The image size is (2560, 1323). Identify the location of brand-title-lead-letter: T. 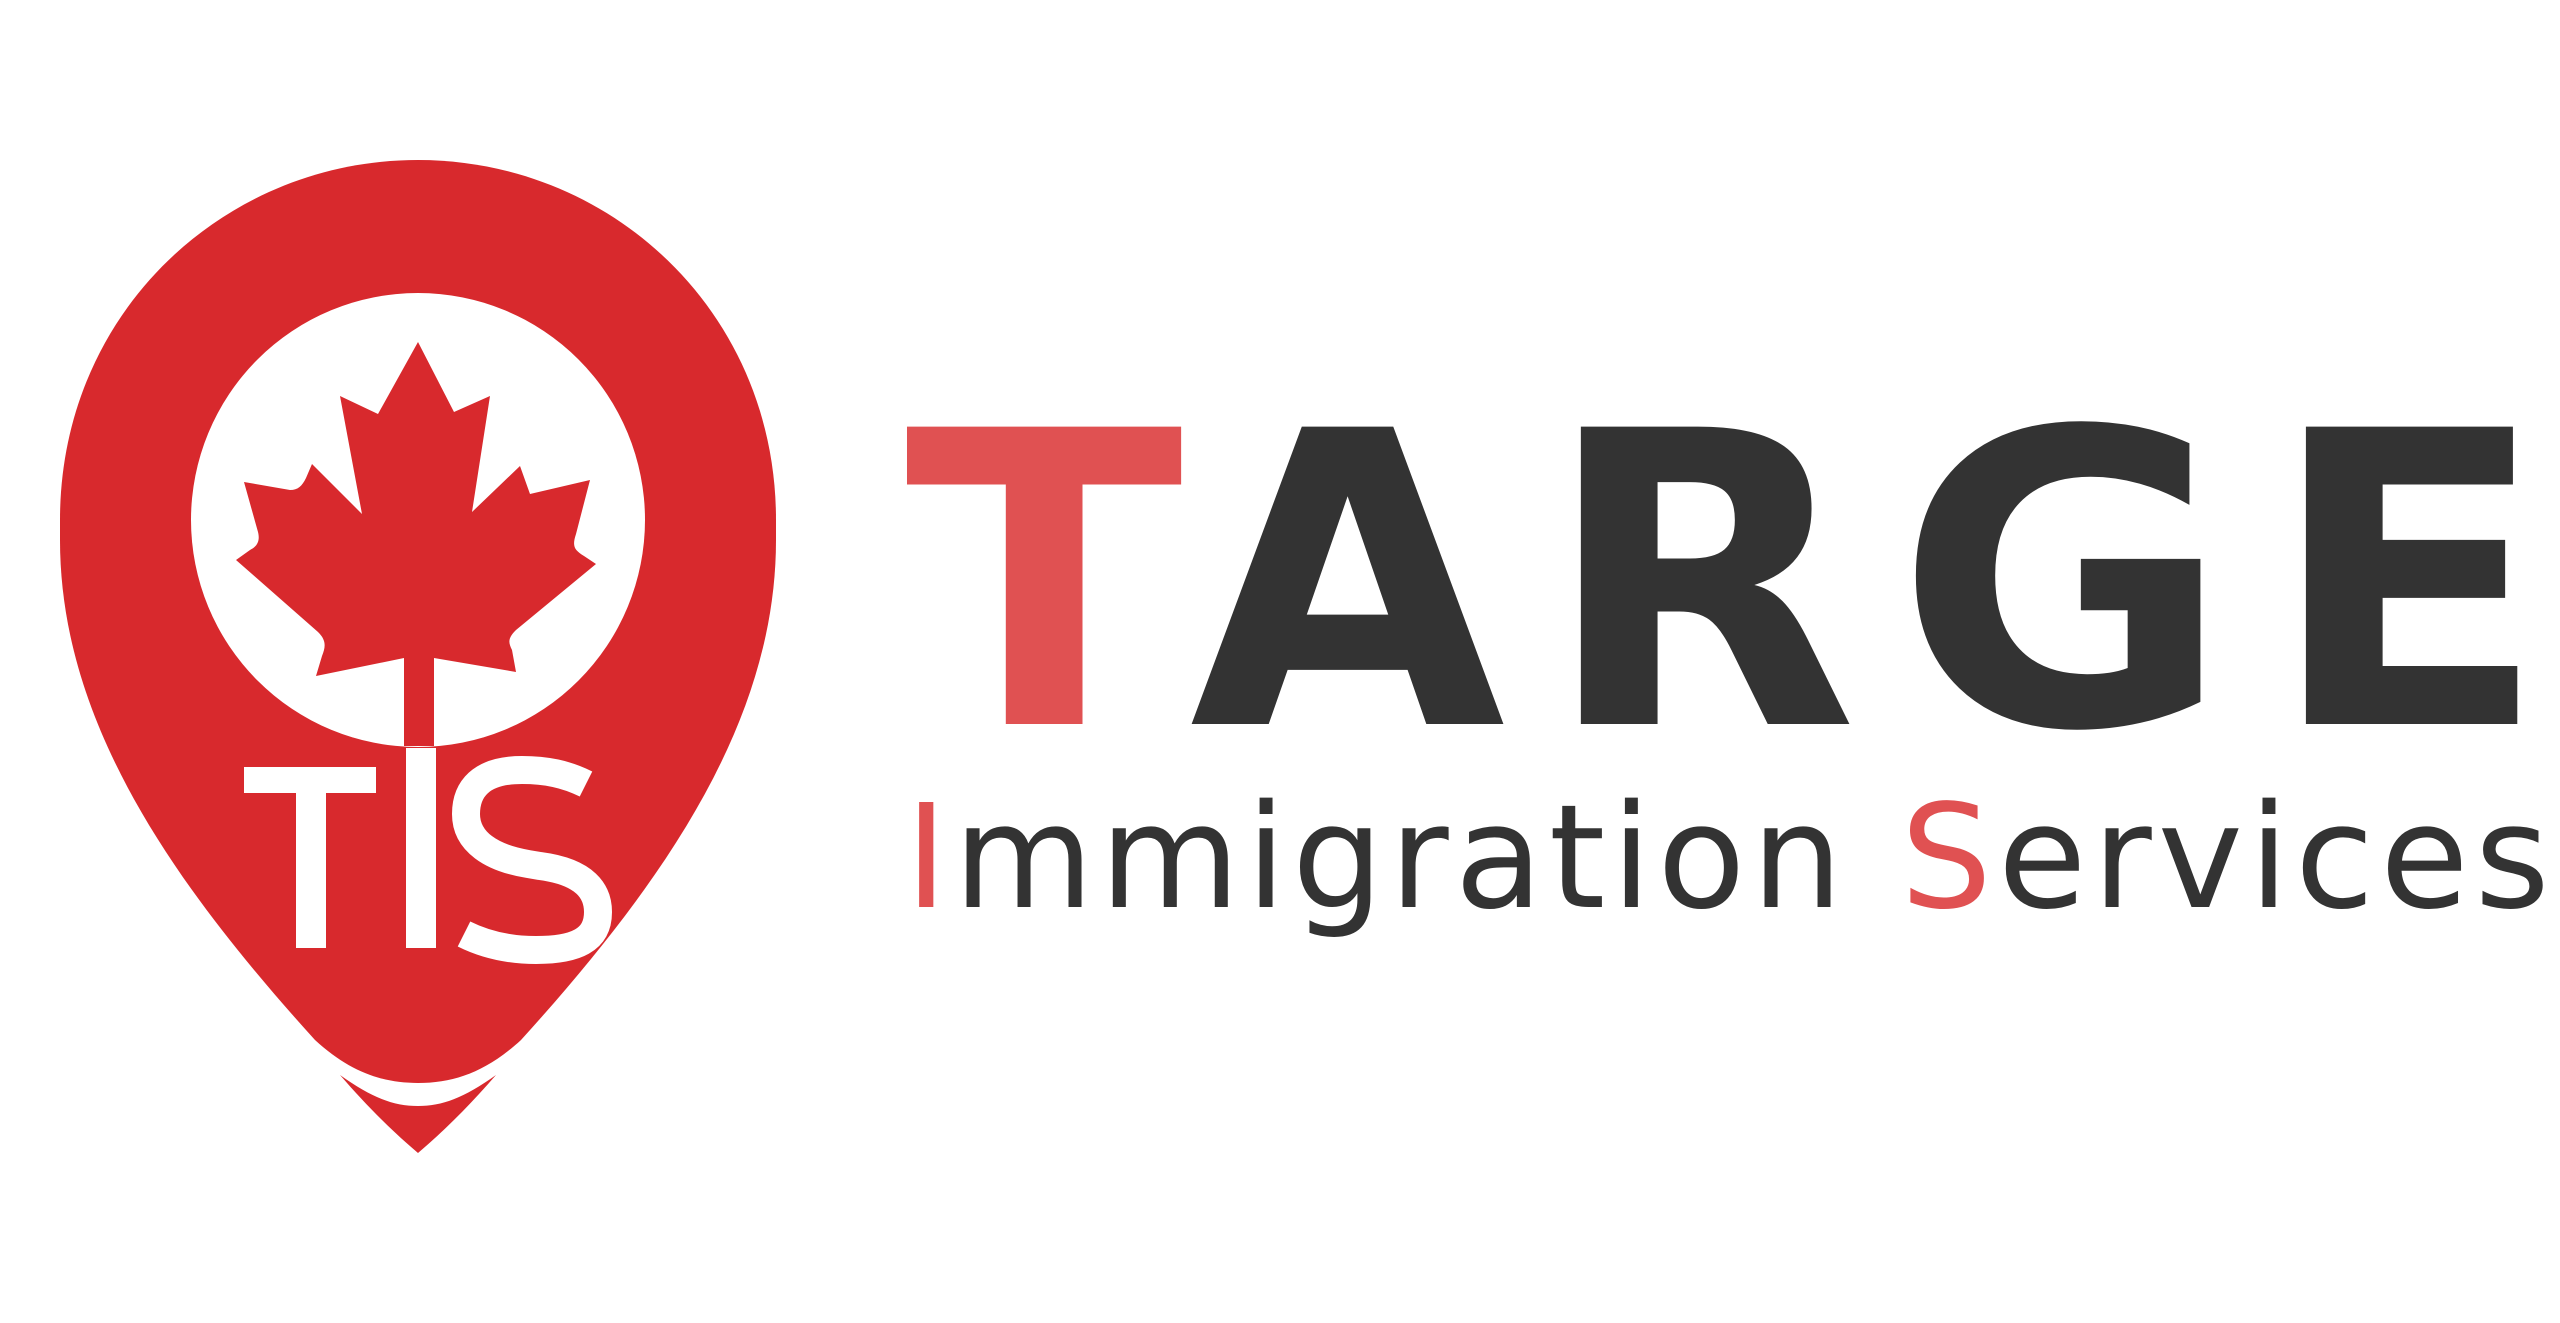
(1047, 583).